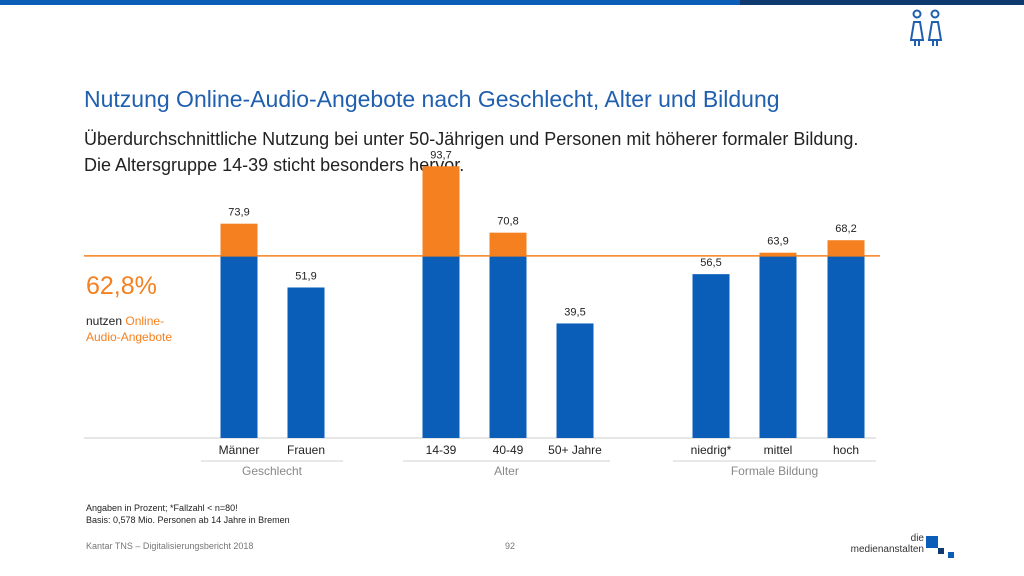  I want to click on page-number: 92, so click(510, 546).